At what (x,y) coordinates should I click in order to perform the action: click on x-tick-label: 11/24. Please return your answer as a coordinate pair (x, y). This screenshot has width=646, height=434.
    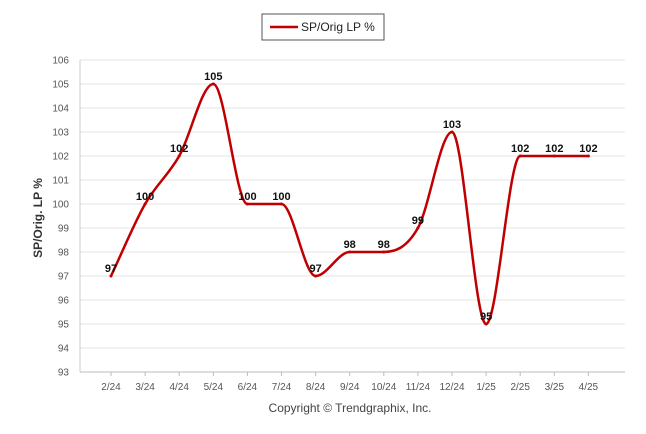
    Looking at the image, I should click on (418, 387).